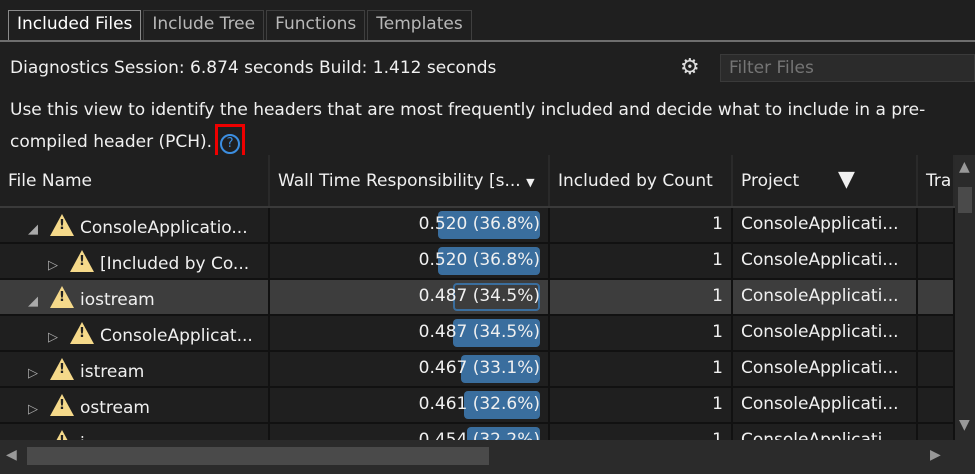  What do you see at coordinates (935, 455) in the screenshot?
I see `scroll-right-icon: ▶` at bounding box center [935, 455].